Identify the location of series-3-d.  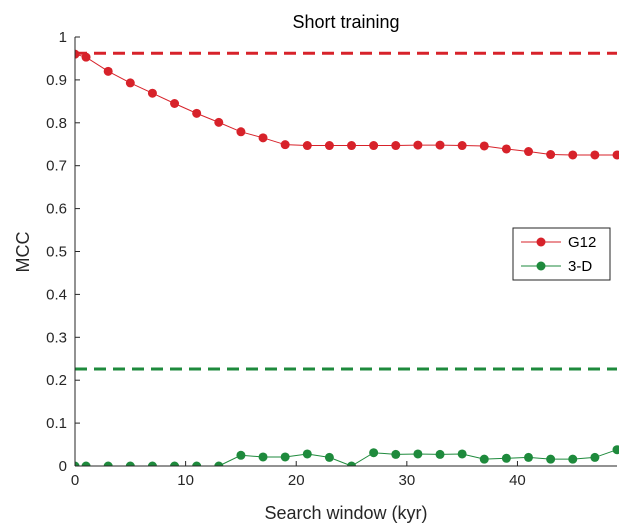
(347, 455).